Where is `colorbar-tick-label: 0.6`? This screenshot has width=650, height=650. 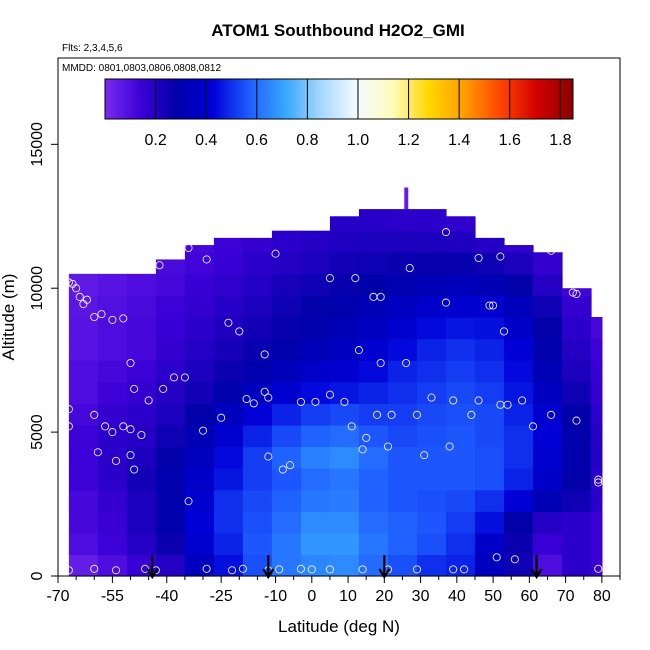
colorbar-tick-label: 0.6 is located at coordinates (257, 140).